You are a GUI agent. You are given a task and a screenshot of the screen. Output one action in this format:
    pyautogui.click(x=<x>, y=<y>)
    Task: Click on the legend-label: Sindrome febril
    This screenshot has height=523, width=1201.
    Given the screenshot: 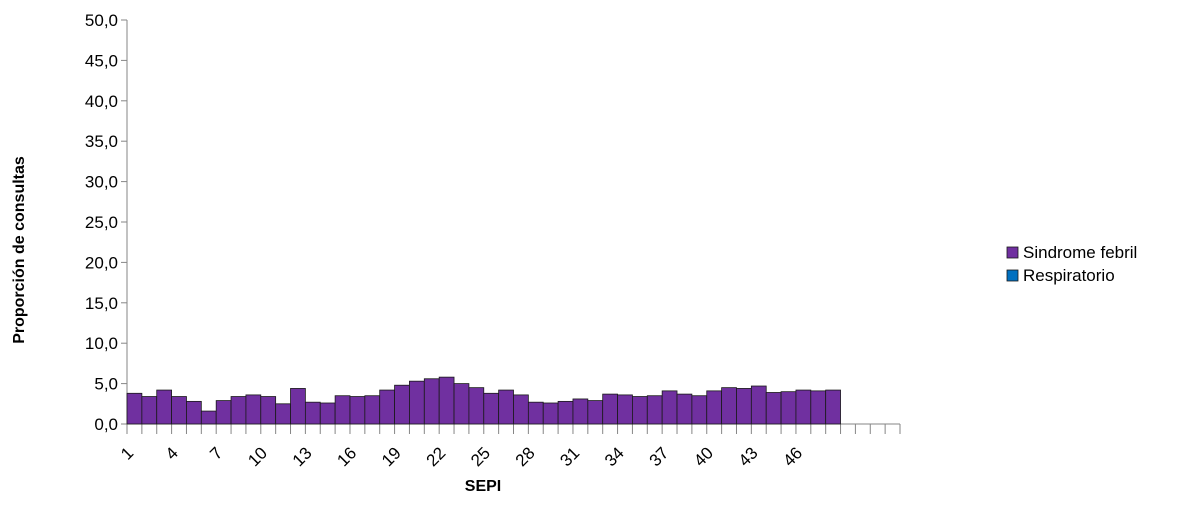 What is the action you would take?
    pyautogui.click(x=1080, y=252)
    